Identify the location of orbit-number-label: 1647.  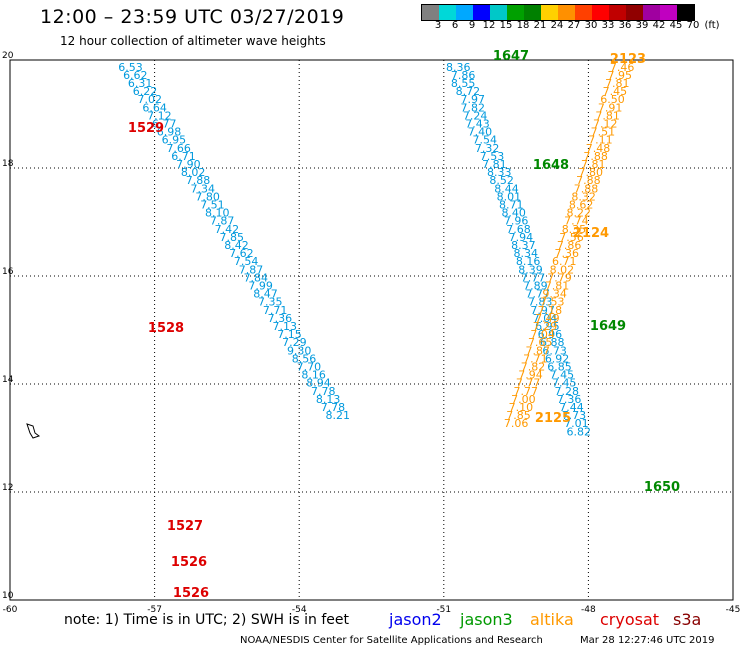
(511, 56).